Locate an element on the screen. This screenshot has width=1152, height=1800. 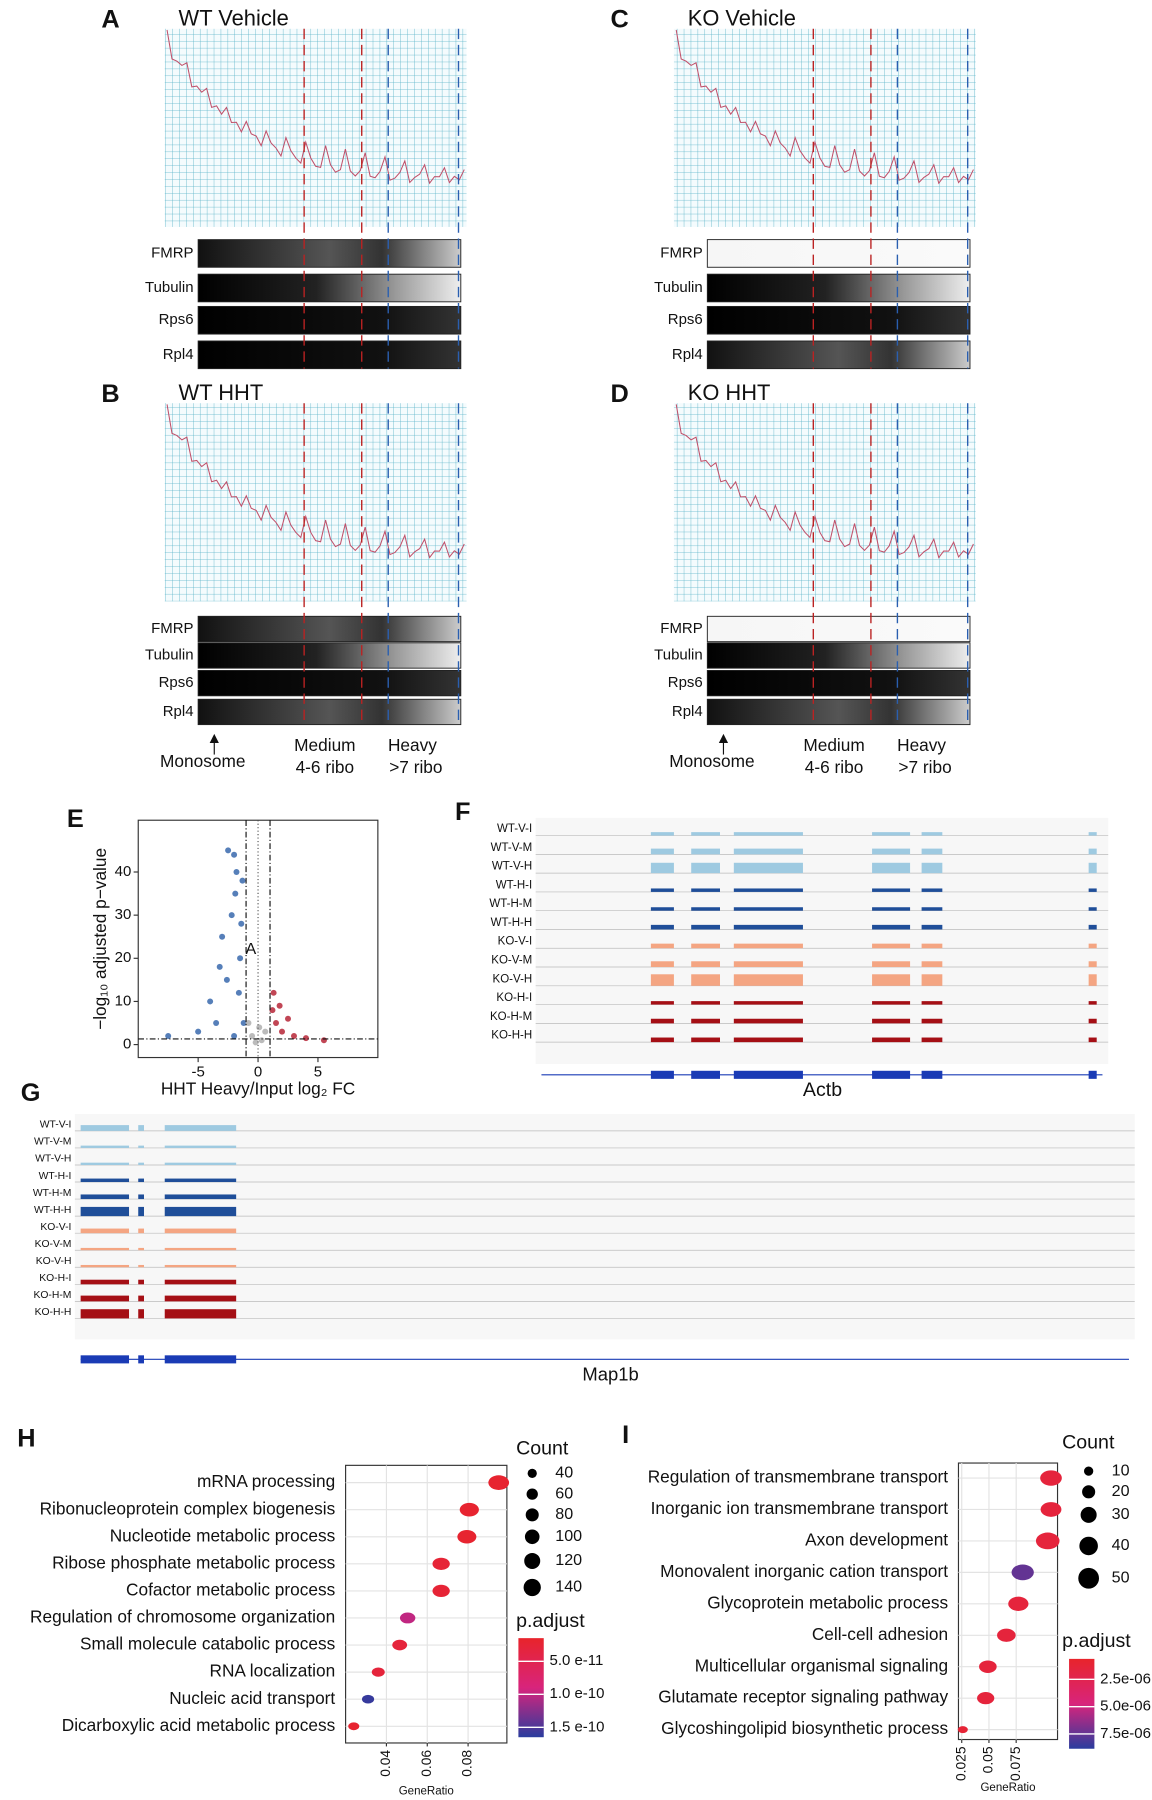
fraction-label: Monosome is located at coordinates (711, 761).